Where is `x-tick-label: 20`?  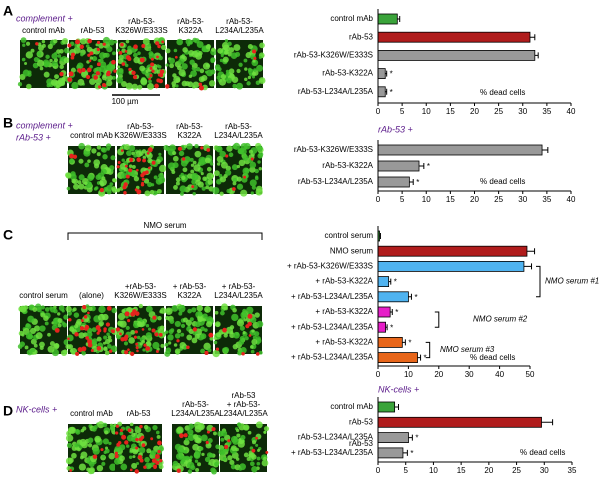
x-tick-label: 20 is located at coordinates (488, 470).